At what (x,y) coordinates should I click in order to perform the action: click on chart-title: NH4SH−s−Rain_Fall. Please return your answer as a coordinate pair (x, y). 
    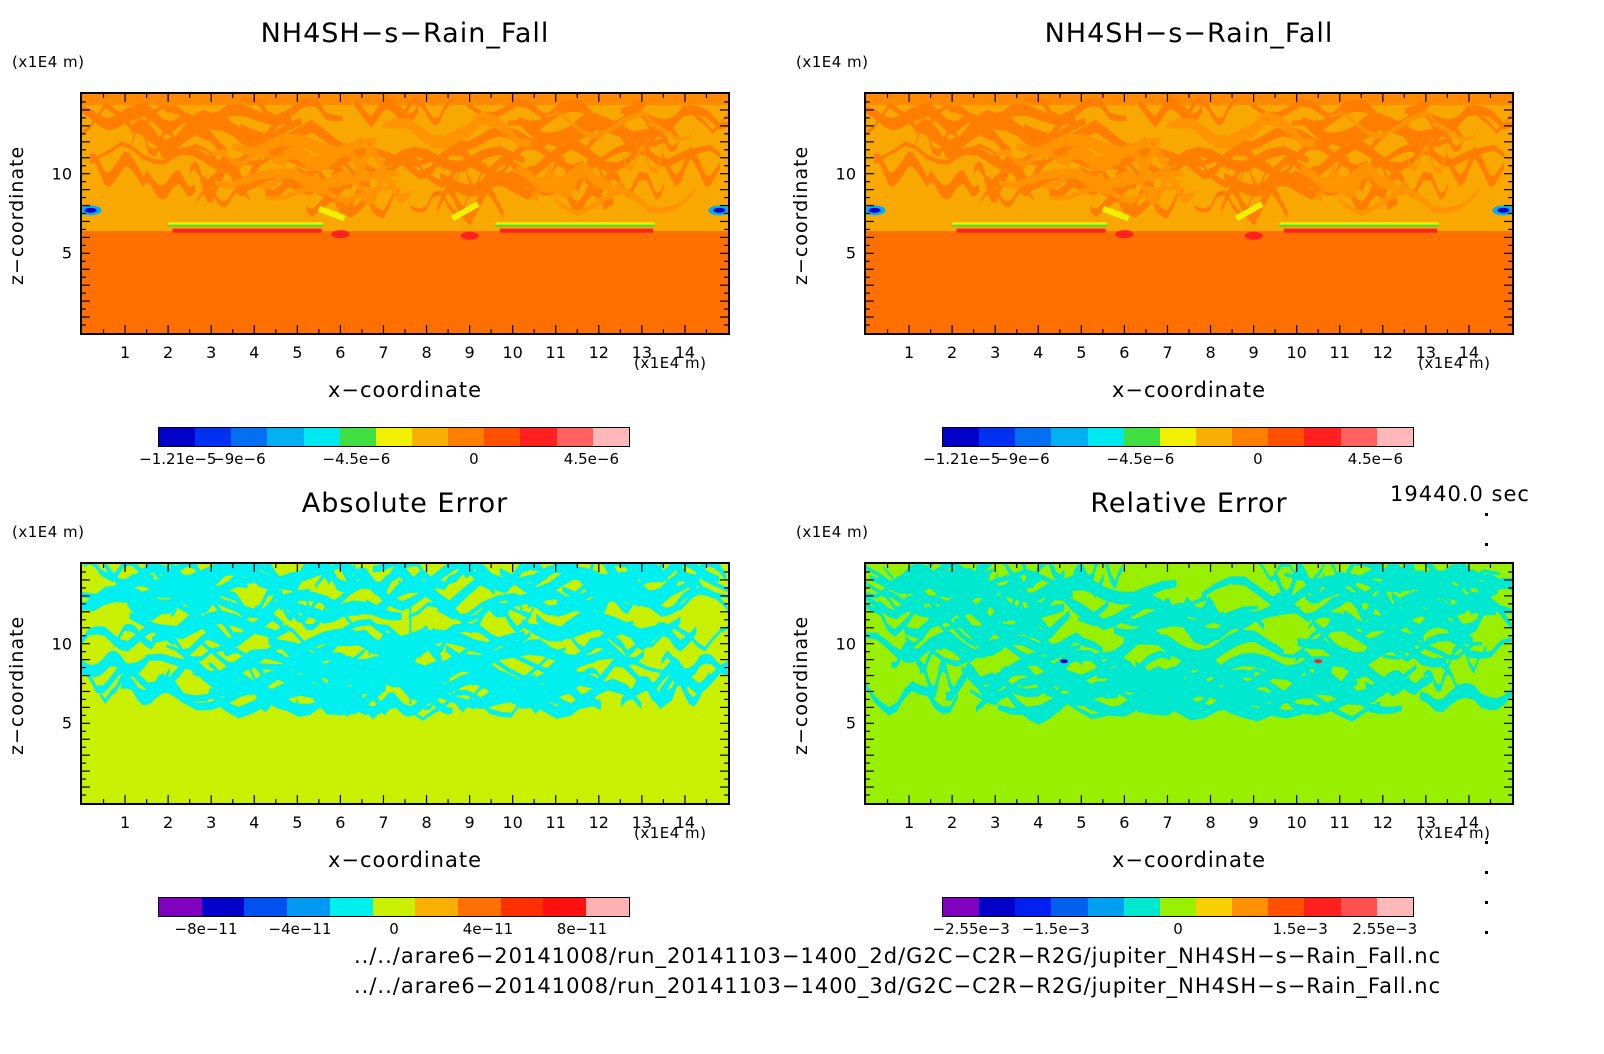
    Looking at the image, I should click on (405, 33).